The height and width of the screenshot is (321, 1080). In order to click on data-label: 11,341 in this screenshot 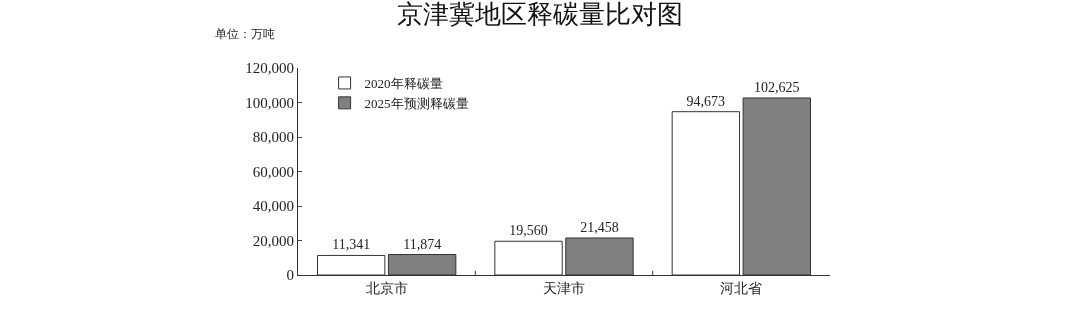, I will do `click(351, 245)`.